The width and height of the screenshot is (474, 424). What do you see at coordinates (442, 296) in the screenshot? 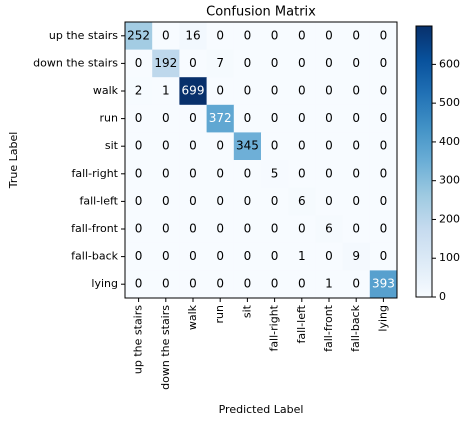
I see `colorbar-tick-label: 0` at bounding box center [442, 296].